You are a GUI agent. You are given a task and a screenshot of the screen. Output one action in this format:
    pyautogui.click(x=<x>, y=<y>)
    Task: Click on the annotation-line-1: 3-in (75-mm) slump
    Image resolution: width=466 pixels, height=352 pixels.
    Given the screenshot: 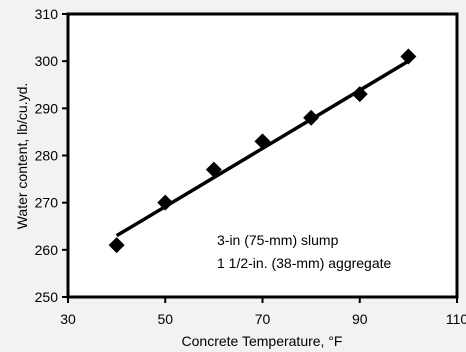 What is the action you would take?
    pyautogui.click(x=278, y=240)
    